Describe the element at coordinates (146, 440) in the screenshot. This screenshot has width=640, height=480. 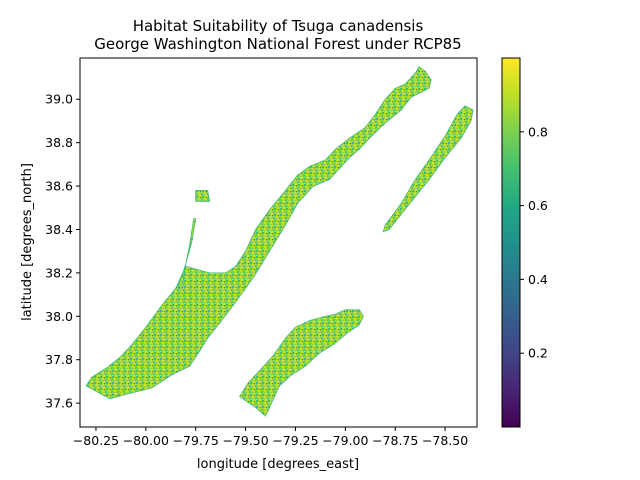
I see `x-tick-label: −80.00` at that location.